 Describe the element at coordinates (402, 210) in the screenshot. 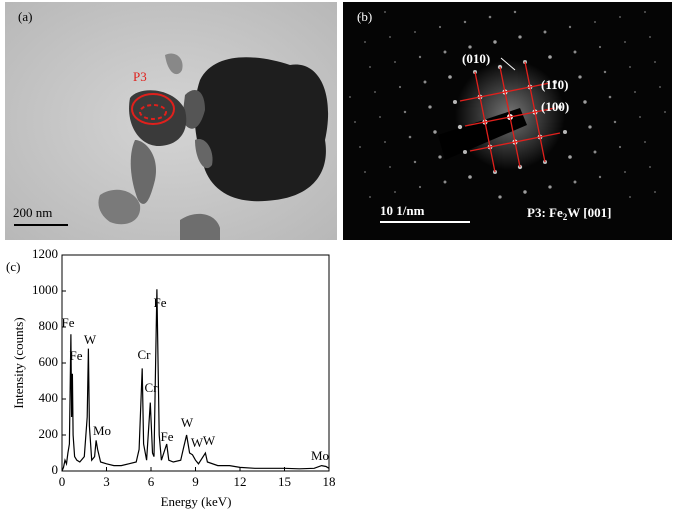

I see `scale-bar-label: 10 1/nm` at that location.